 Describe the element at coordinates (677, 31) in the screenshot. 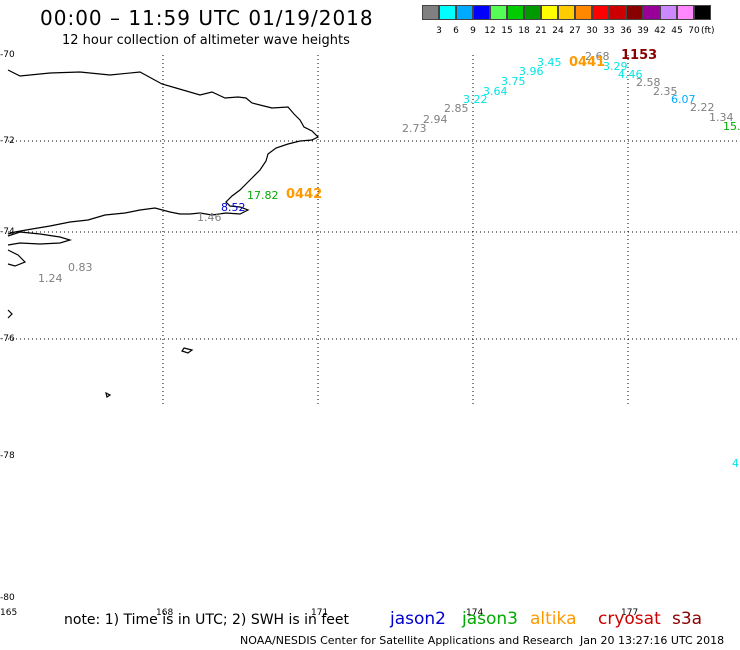

I see `scale-label: 45` at that location.